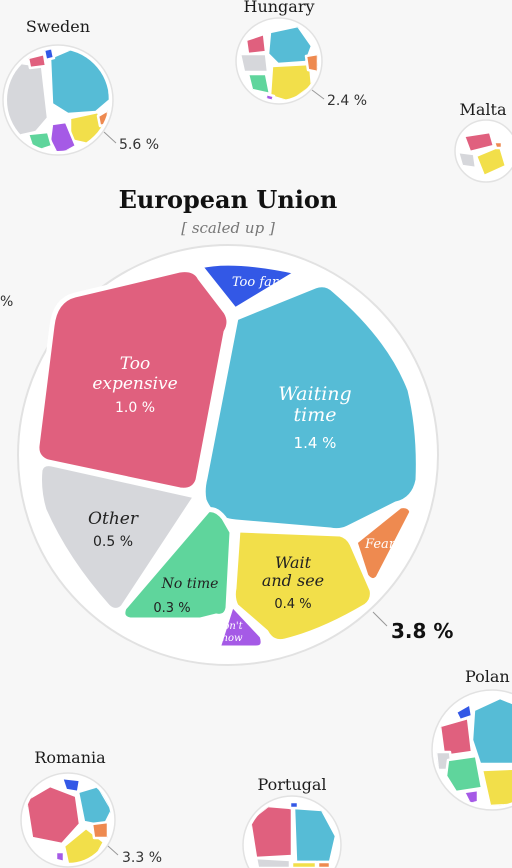  Describe the element at coordinates (113, 519) in the screenshot. I see `label-other: Other` at that location.